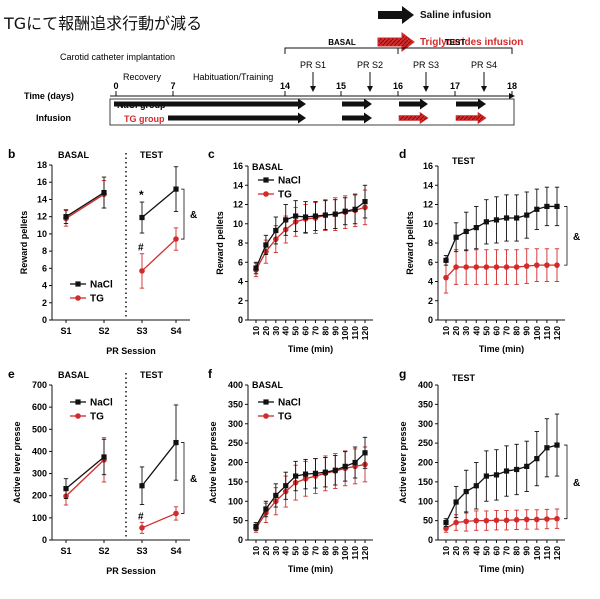  I want to click on x-tick-label: 80, so click(325, 551).